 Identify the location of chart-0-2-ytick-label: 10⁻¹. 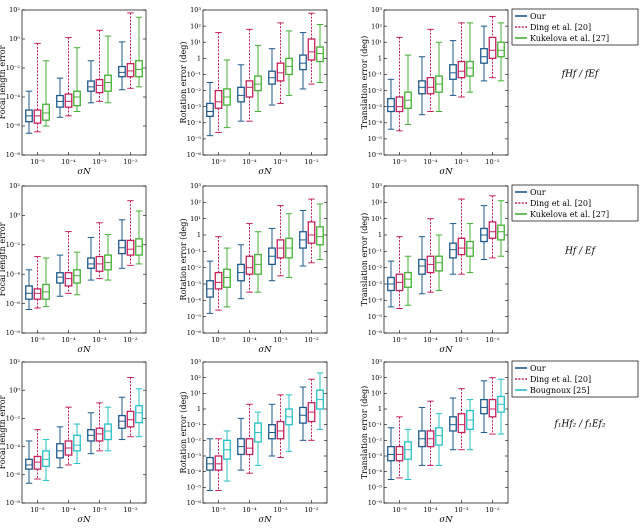
(375, 75).